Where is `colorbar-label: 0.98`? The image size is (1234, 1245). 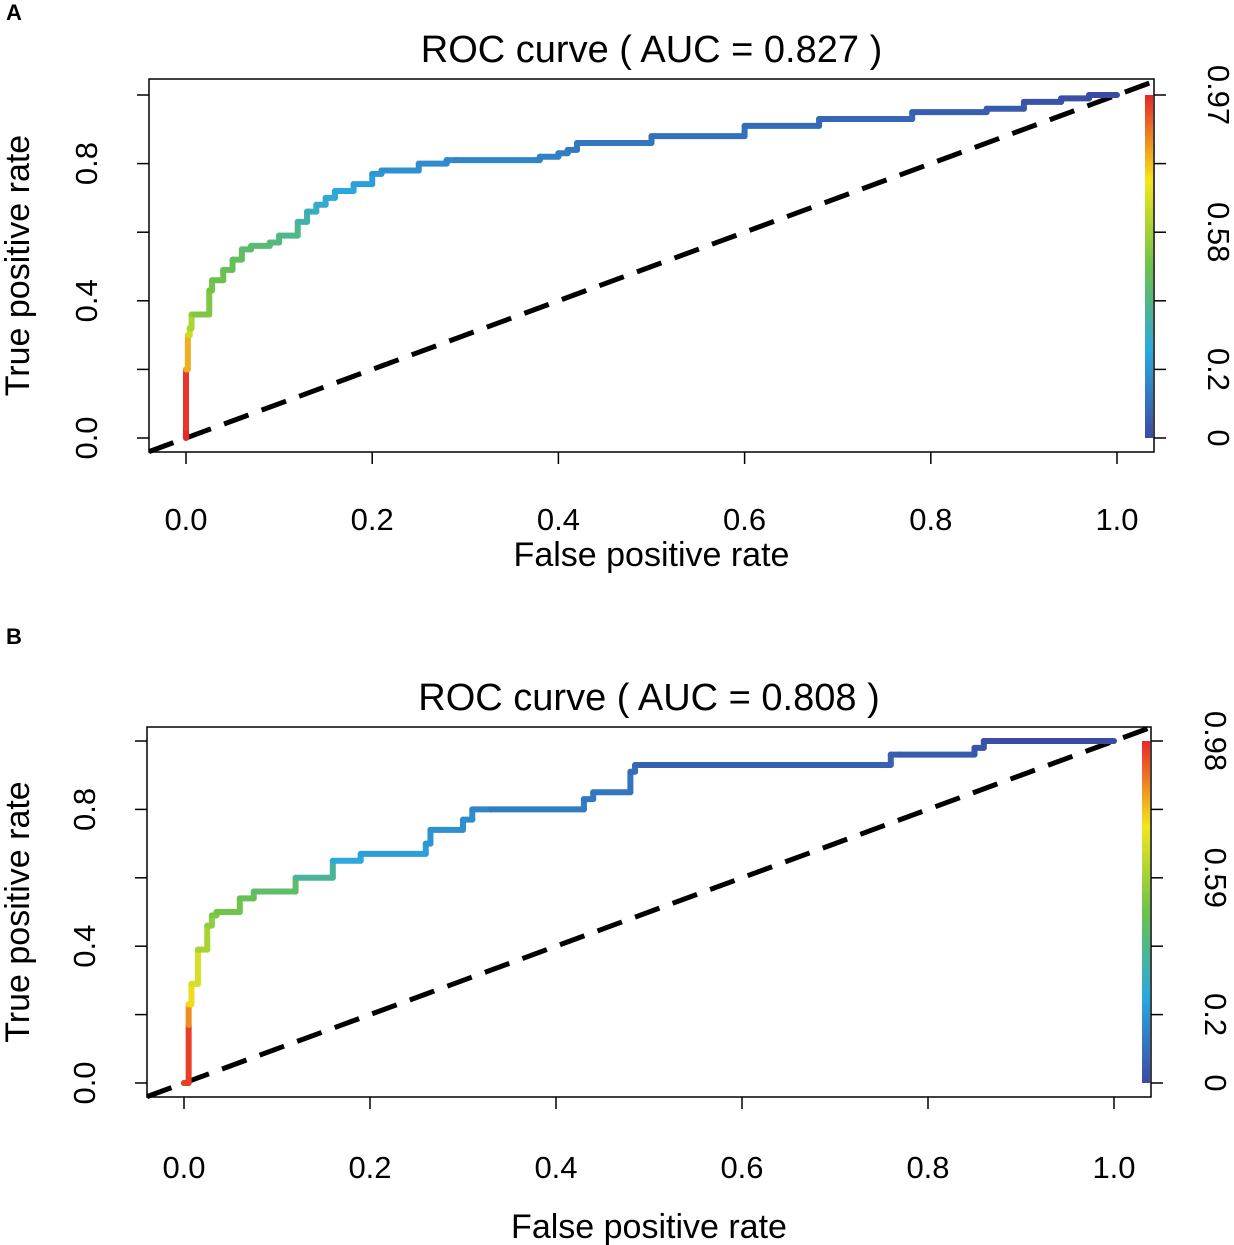 colorbar-label: 0.98 is located at coordinates (1215, 741).